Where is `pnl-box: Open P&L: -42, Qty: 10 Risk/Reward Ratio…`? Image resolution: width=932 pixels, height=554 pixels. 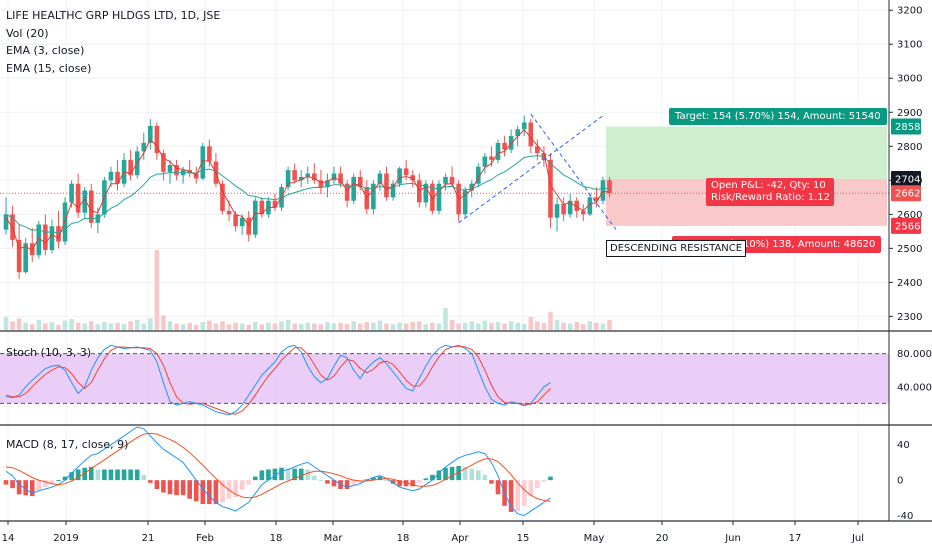
pnl-box: Open P&L: -42, Qty: 10 Risk/Reward Ratio… is located at coordinates (770, 192).